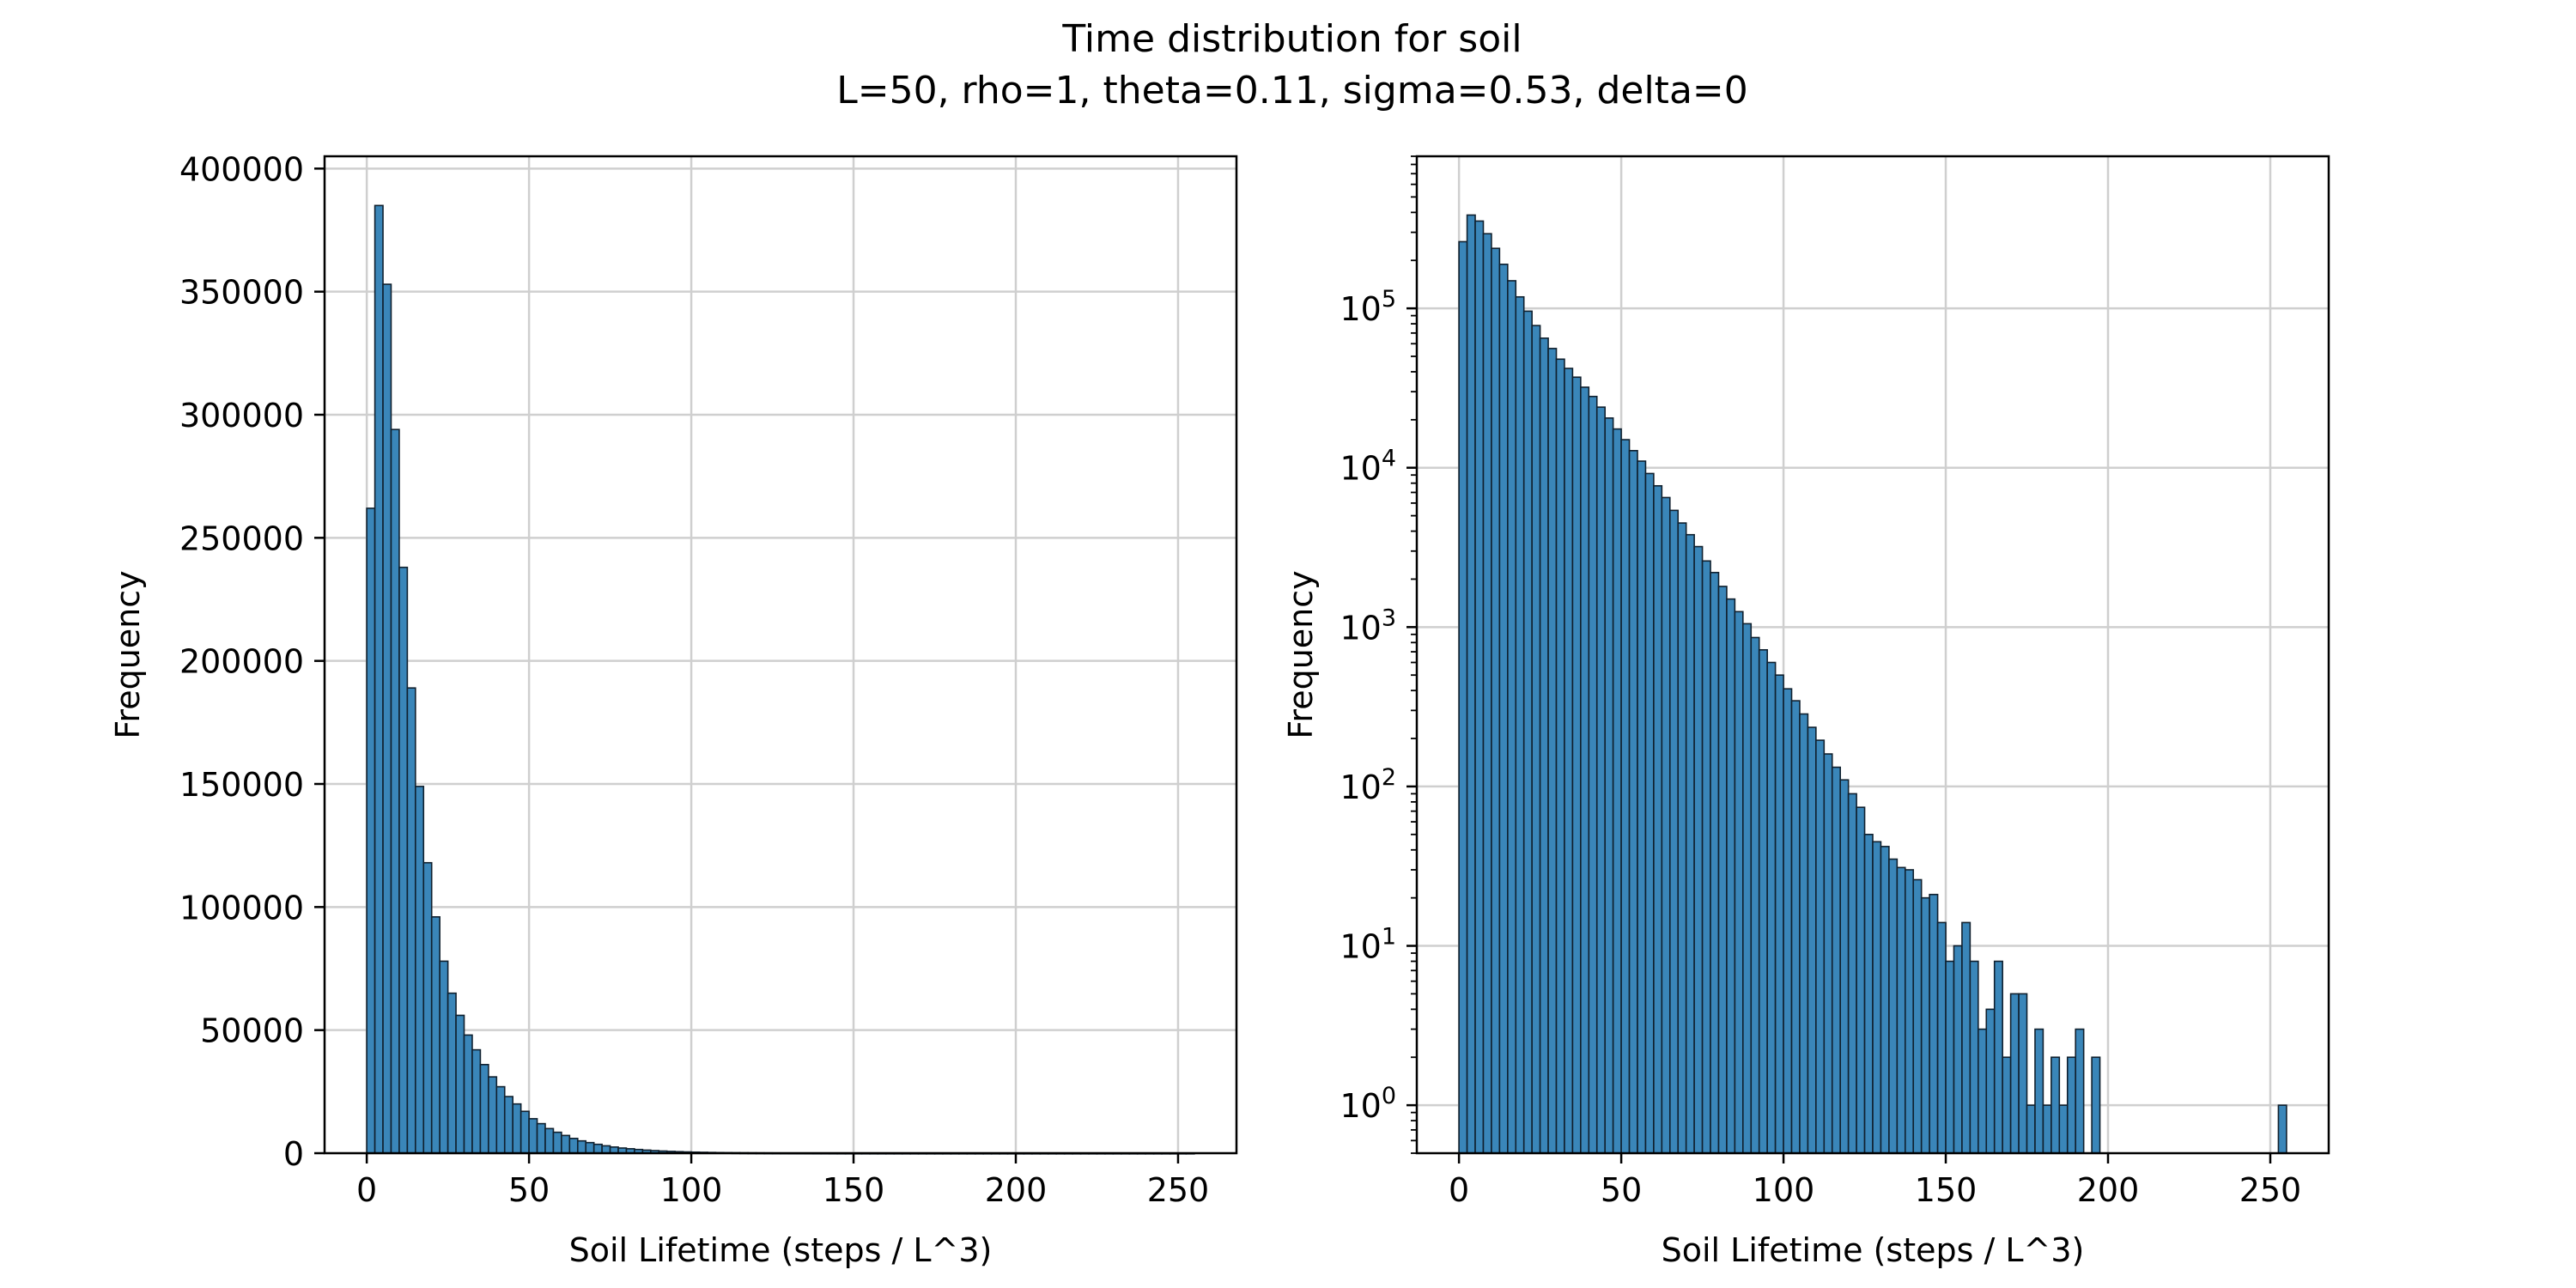 The image size is (2576, 1288). I want to click on y-tick-label: 100000, so click(241, 908).